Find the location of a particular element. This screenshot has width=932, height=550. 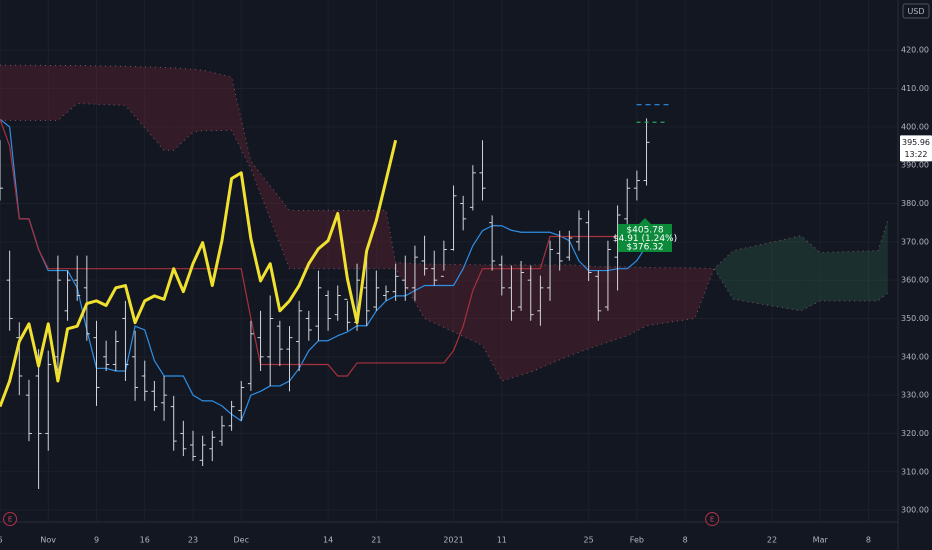

last-price-label: 395.96 is located at coordinates (916, 142).